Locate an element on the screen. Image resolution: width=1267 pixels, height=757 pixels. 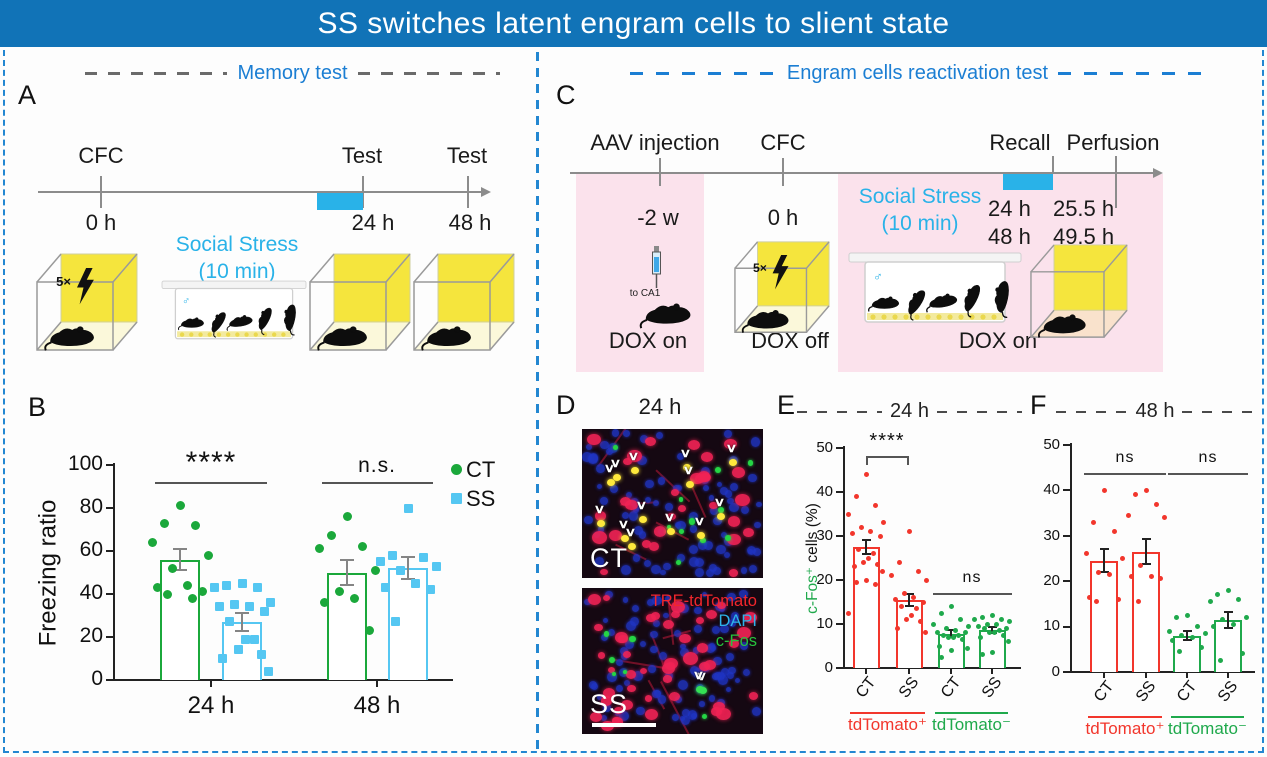
social-stress-label-c: Social Stress (10 min) is located at coordinates (920, 210).